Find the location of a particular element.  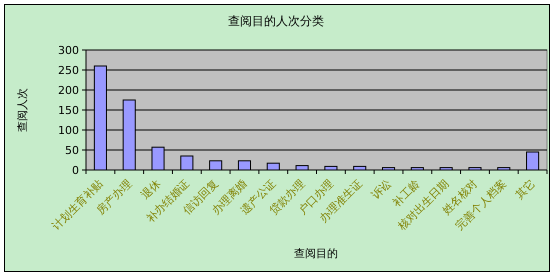

x-tick-label: 其它 is located at coordinates (525, 189).